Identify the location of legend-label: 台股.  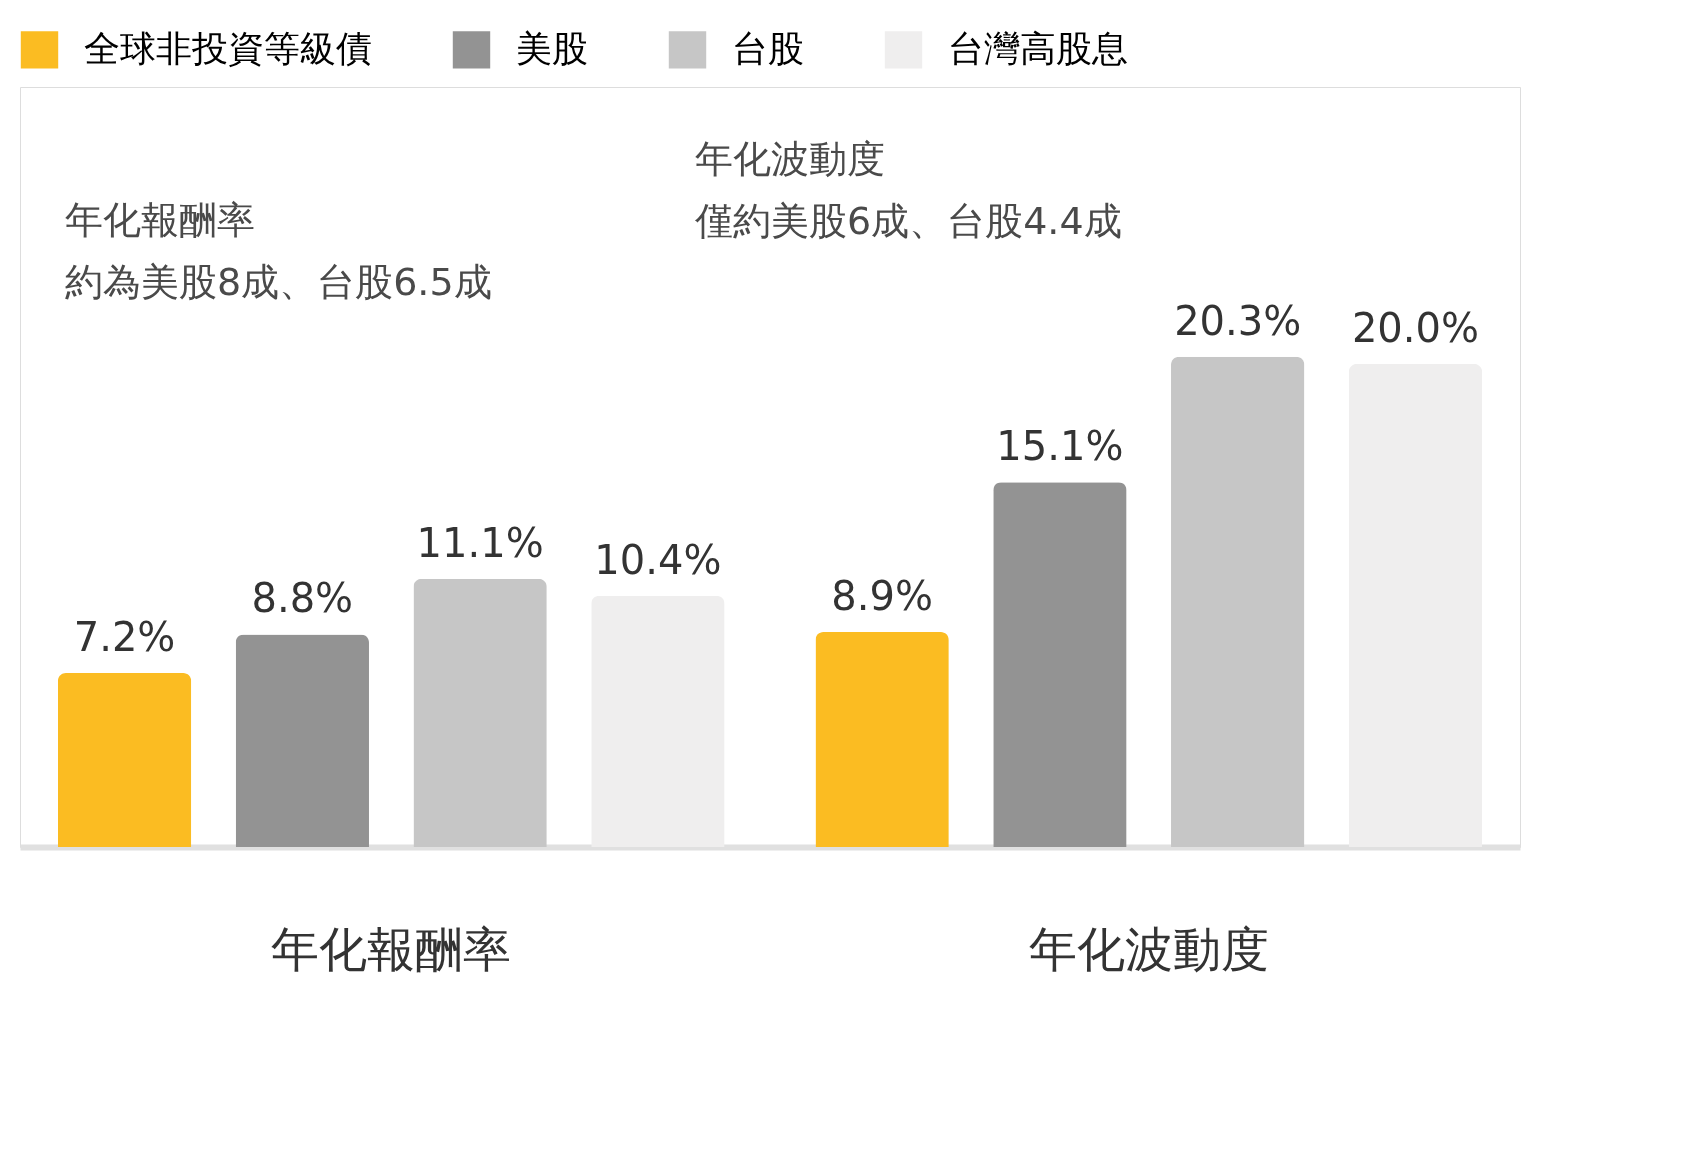
(768, 48).